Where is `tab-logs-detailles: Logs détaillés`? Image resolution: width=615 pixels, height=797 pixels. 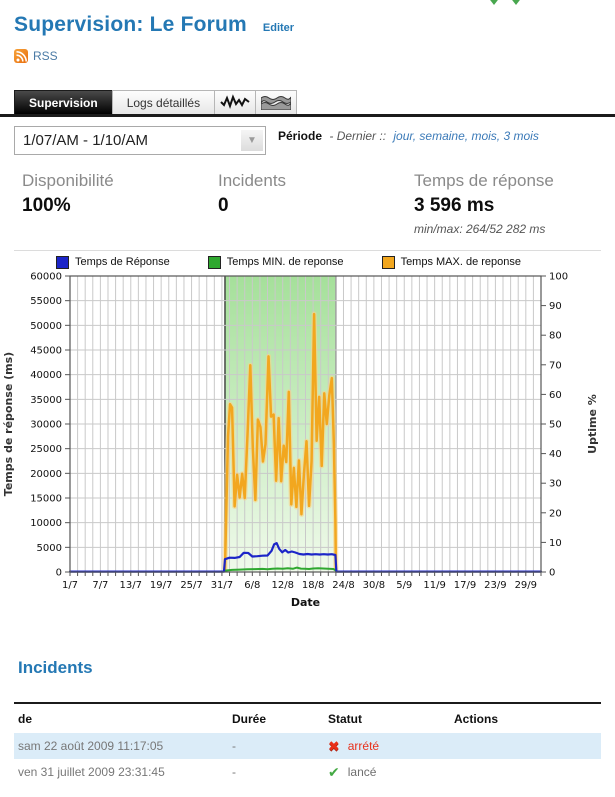 tab-logs-detailles: Logs détaillés is located at coordinates (163, 102).